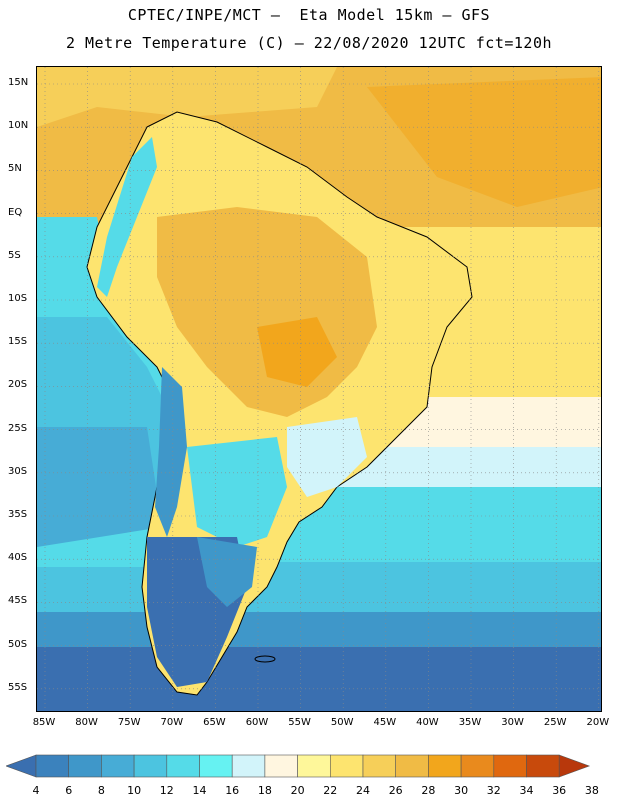 Image resolution: width=618 pixels, height=800 pixels. Describe the element at coordinates (598, 722) in the screenshot. I see `lon-label: 20W` at that location.